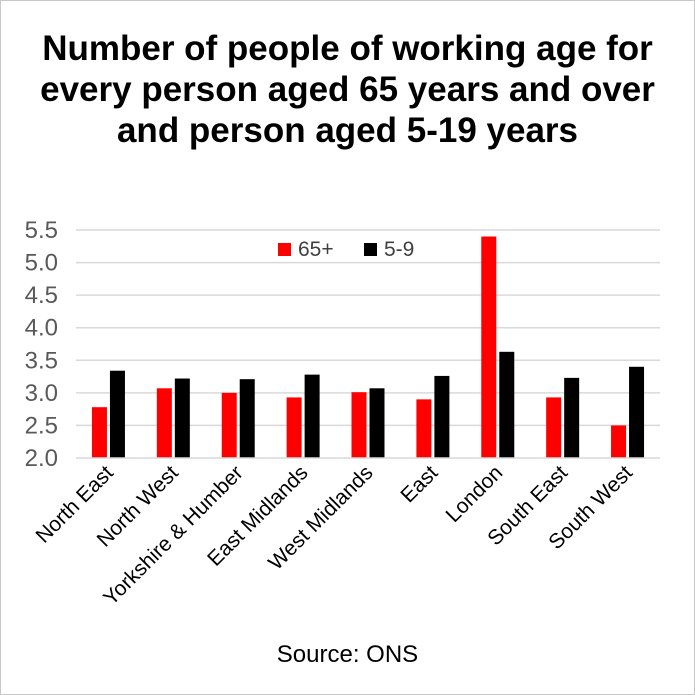  I want to click on y-axis-ticks: 2.0 2.5 3.0 3.5 4.0 4.5 5.0 5.5, so click(41, 344).